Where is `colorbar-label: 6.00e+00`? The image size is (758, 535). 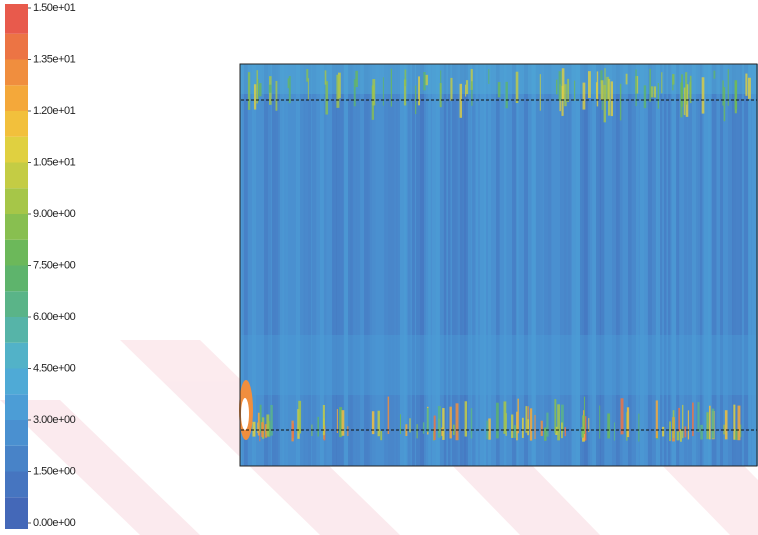 colorbar-label: 6.00e+00 is located at coordinates (54, 317).